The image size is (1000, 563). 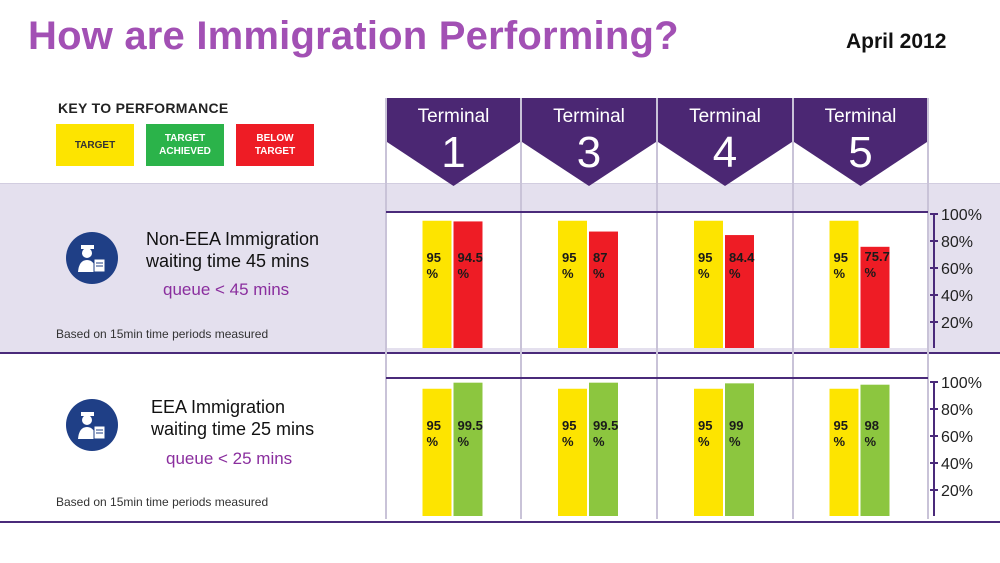 I want to click on key-below-target: BELOW TARGET, so click(x=275, y=145).